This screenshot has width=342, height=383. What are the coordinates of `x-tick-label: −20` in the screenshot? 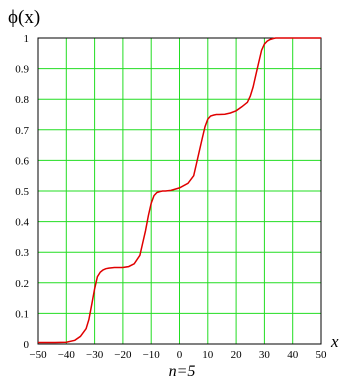 It's located at (123, 355).